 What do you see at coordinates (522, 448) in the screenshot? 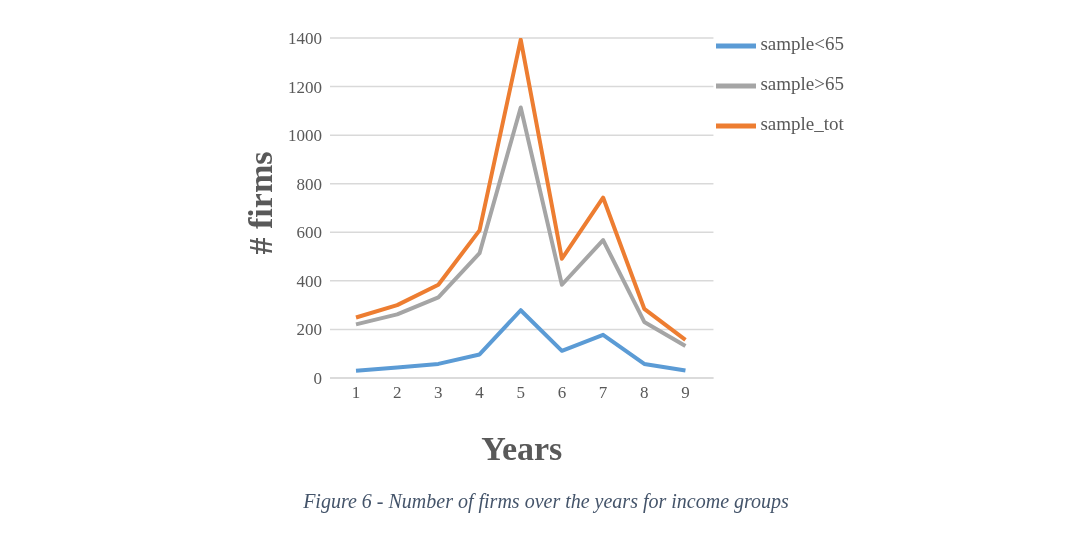
I see `x-axis-title: Years` at bounding box center [522, 448].